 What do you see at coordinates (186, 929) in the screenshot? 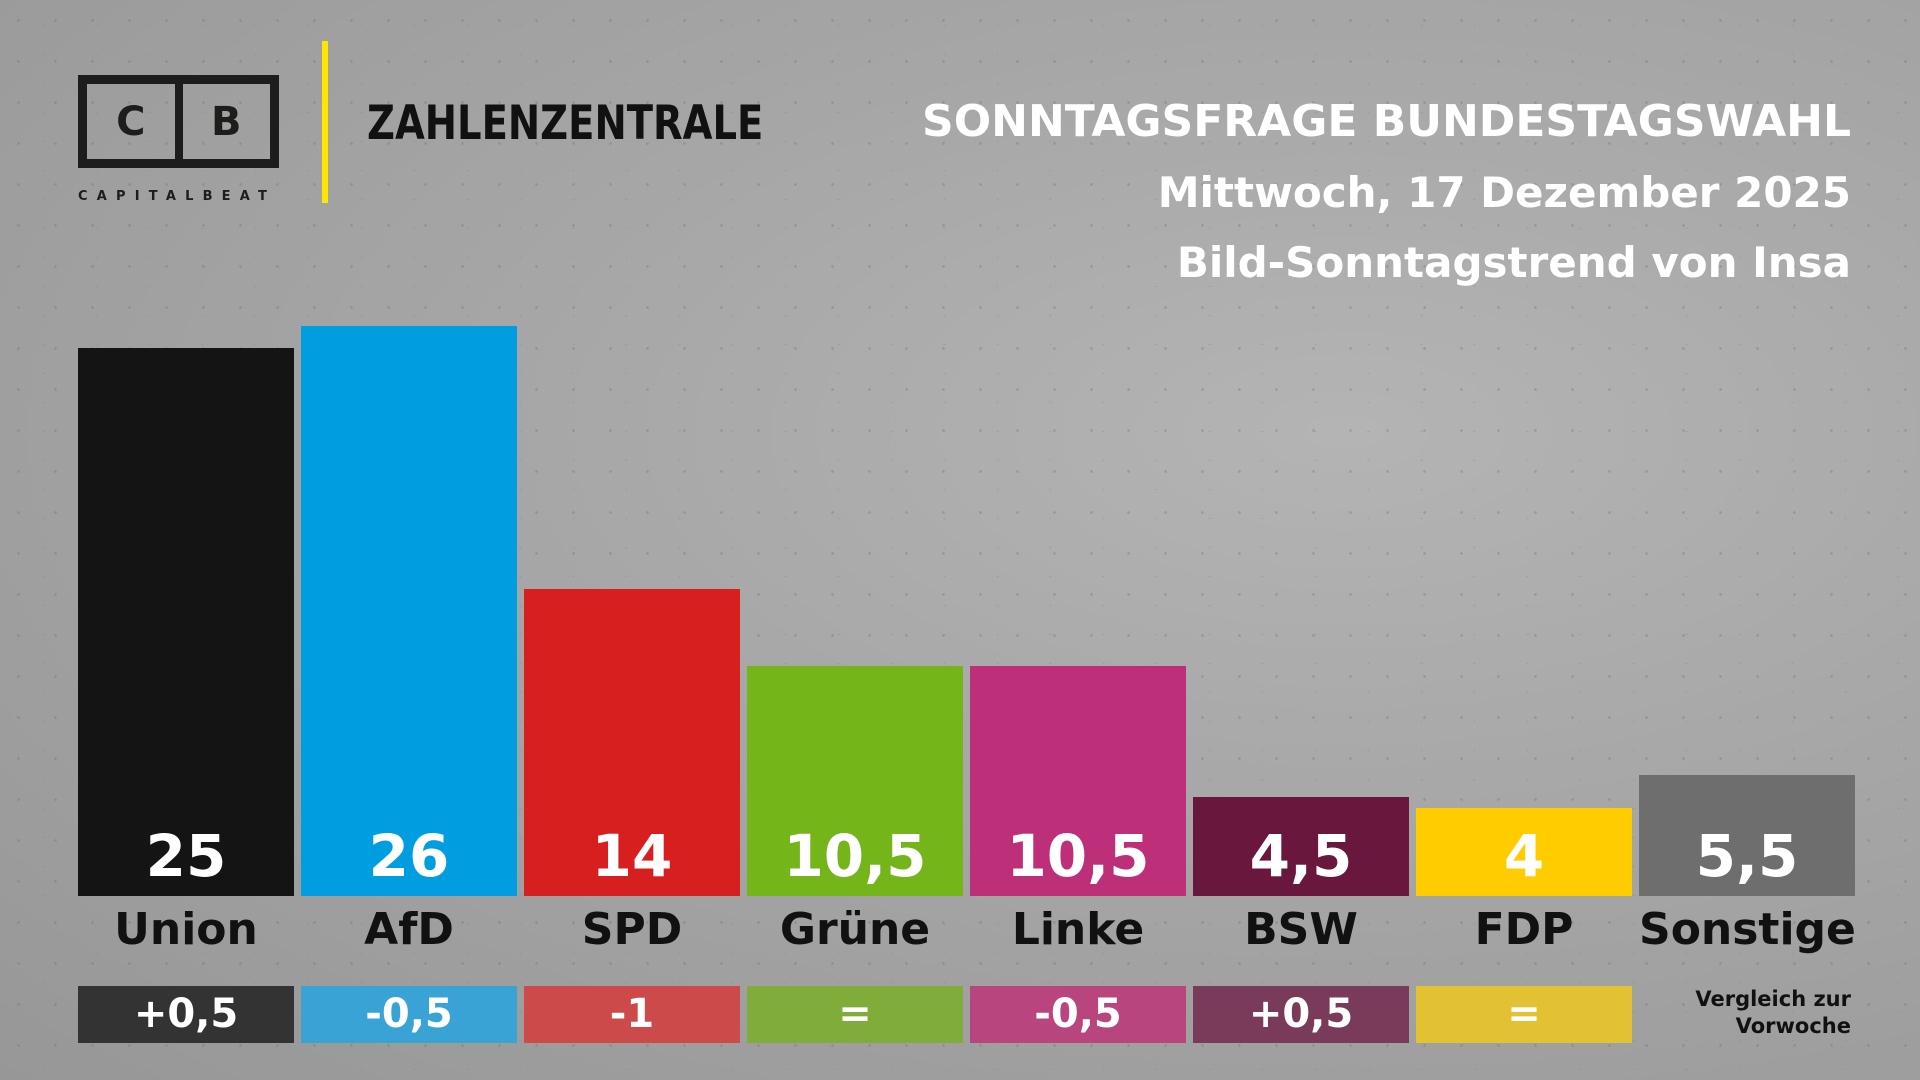
I see `category-label-union: Union` at bounding box center [186, 929].